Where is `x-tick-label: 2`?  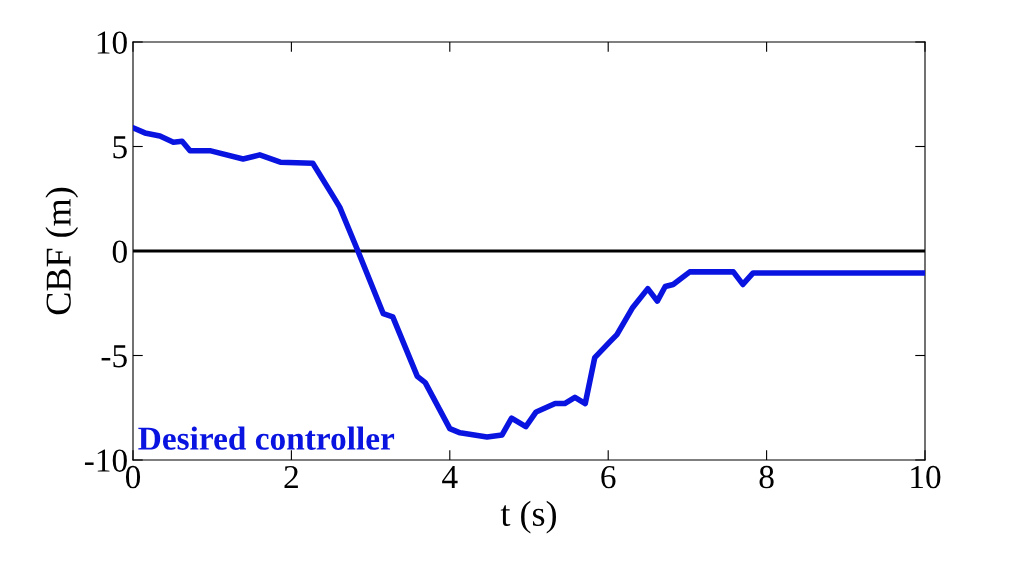 x-tick-label: 2 is located at coordinates (291, 476).